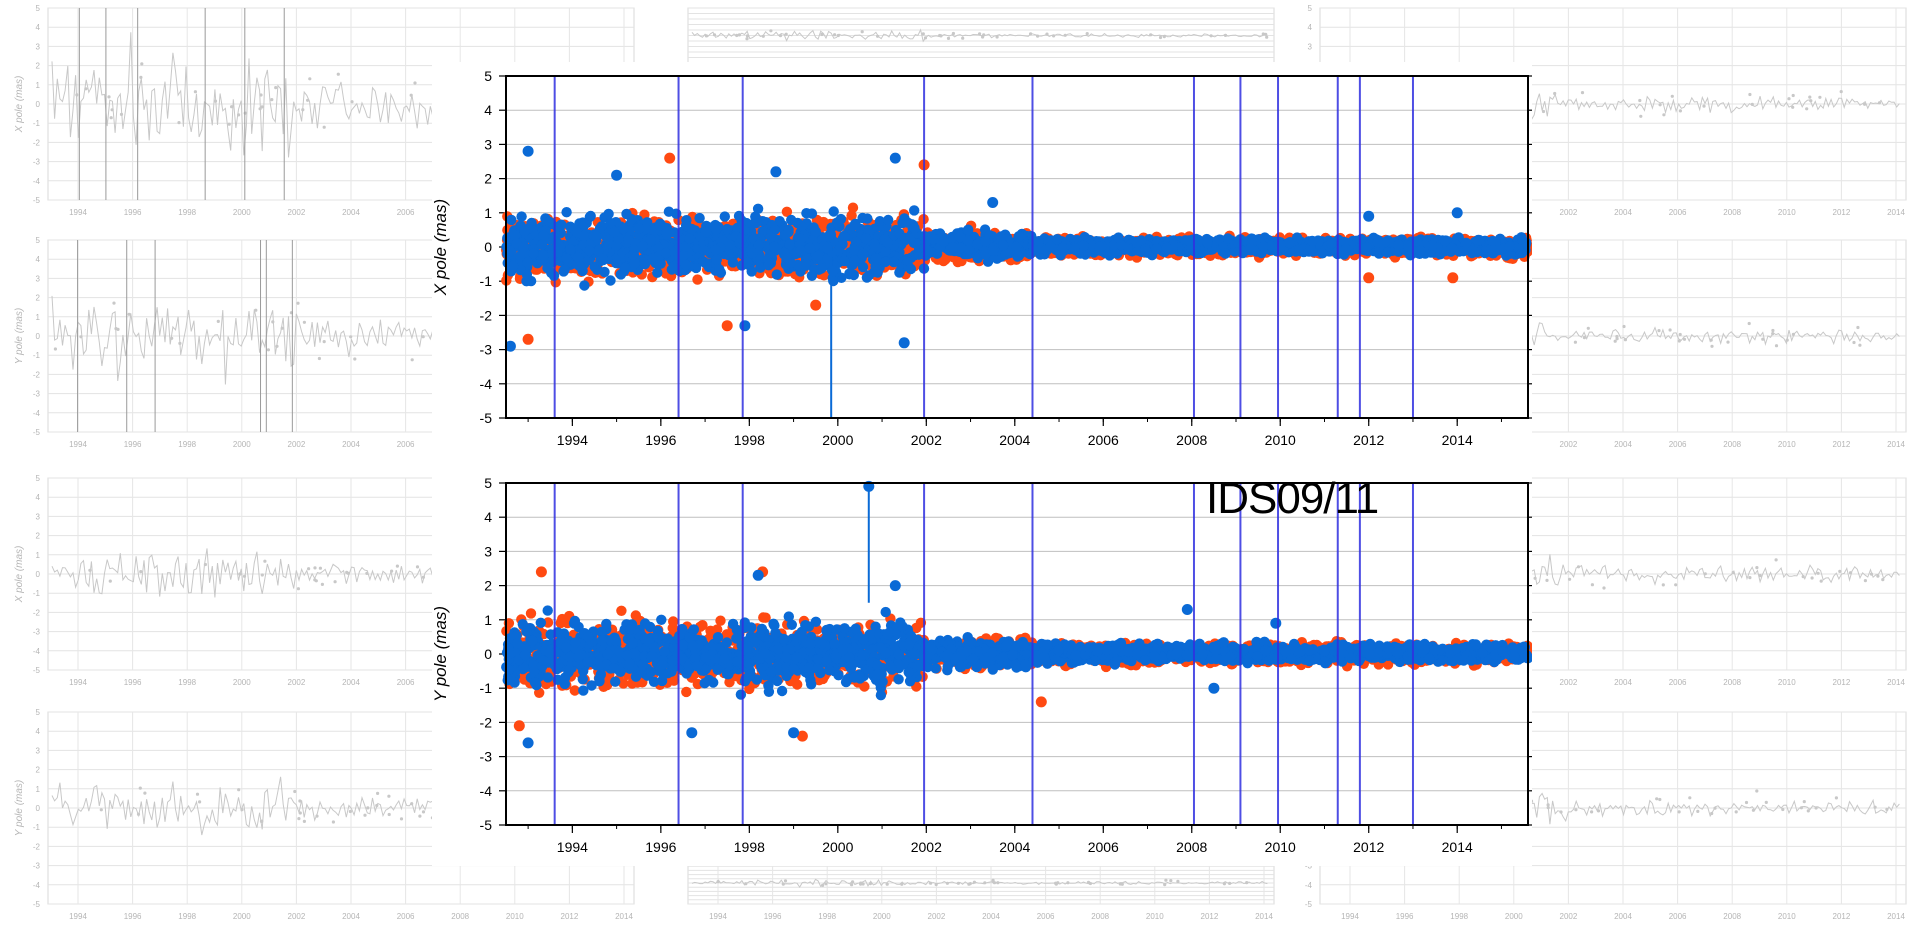 The height and width of the screenshot is (927, 1907). I want to click on background-x-tick: 2000, so click(242, 444).